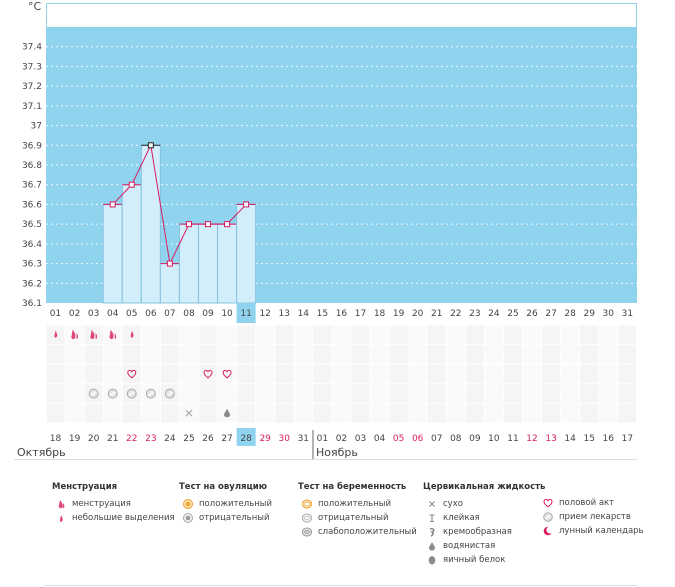 The height and width of the screenshot is (587, 675). I want to click on calendar-date-label: 16, so click(609, 439).